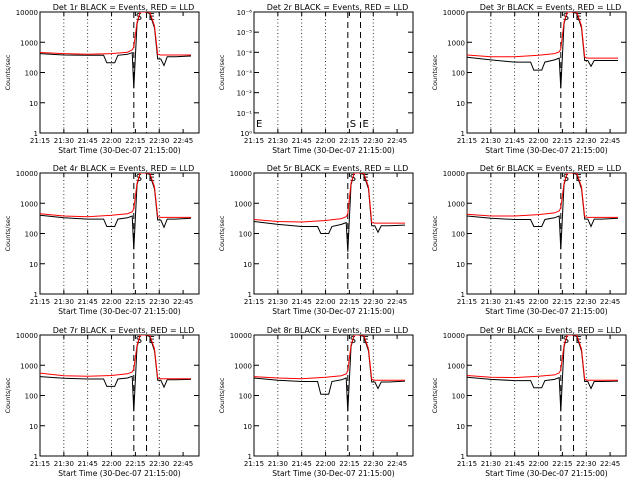  What do you see at coordinates (366, 124) in the screenshot?
I see `end-marker-label: E` at bounding box center [366, 124].